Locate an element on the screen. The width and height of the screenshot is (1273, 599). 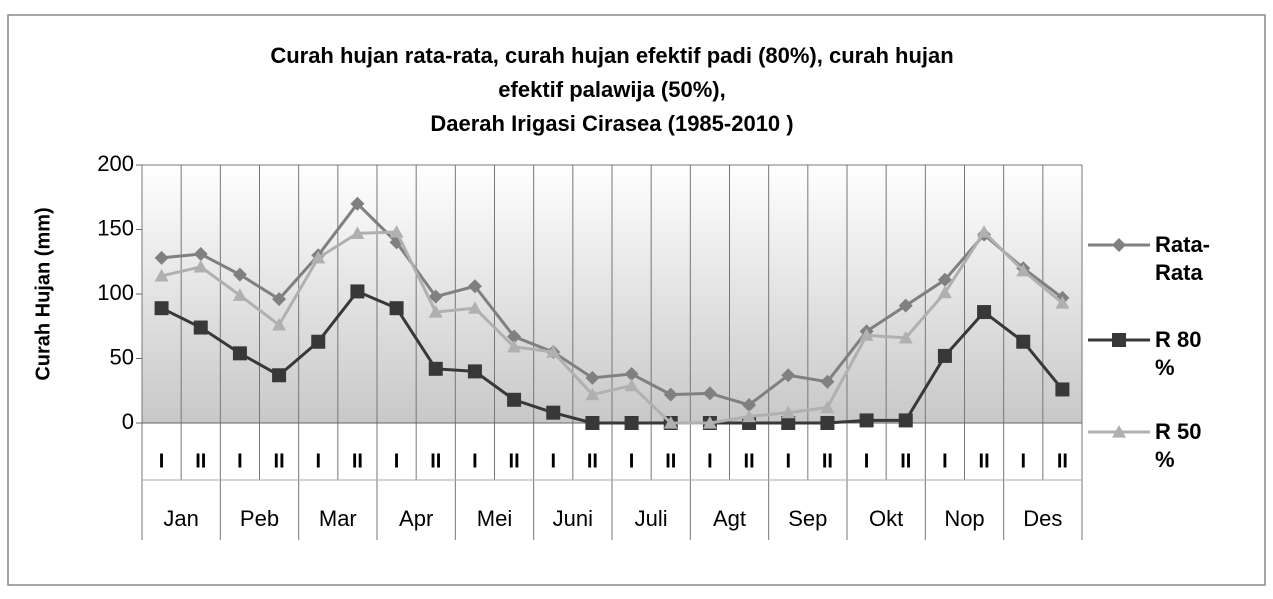
y-axis-label: Curah Hujan (mm) is located at coordinates (43, 293).